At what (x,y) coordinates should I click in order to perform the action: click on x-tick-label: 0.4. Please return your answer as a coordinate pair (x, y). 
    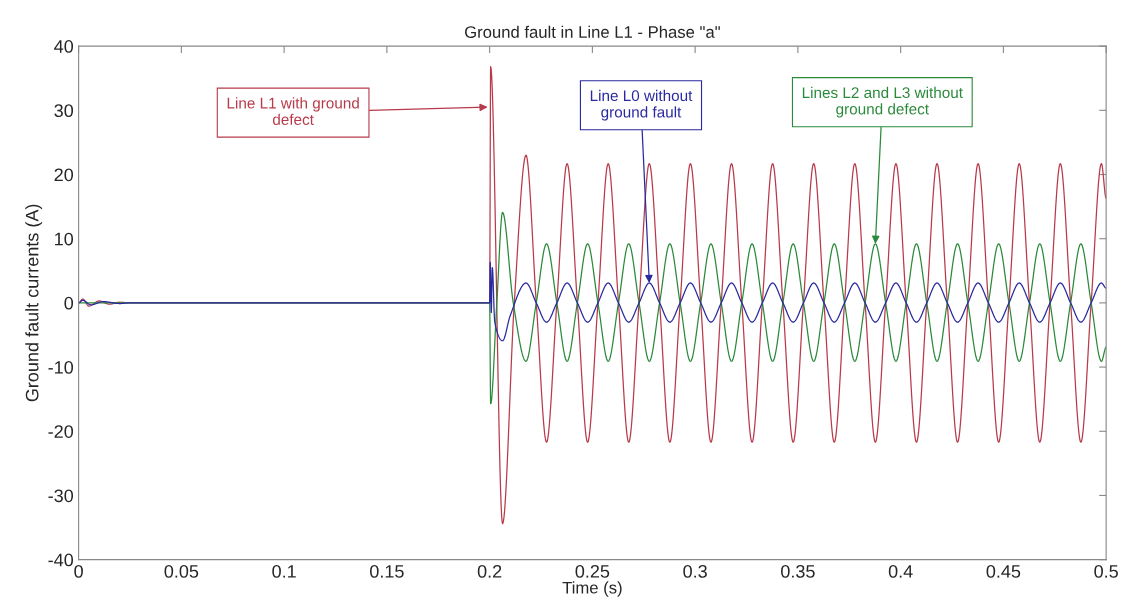
    Looking at the image, I should click on (900, 571).